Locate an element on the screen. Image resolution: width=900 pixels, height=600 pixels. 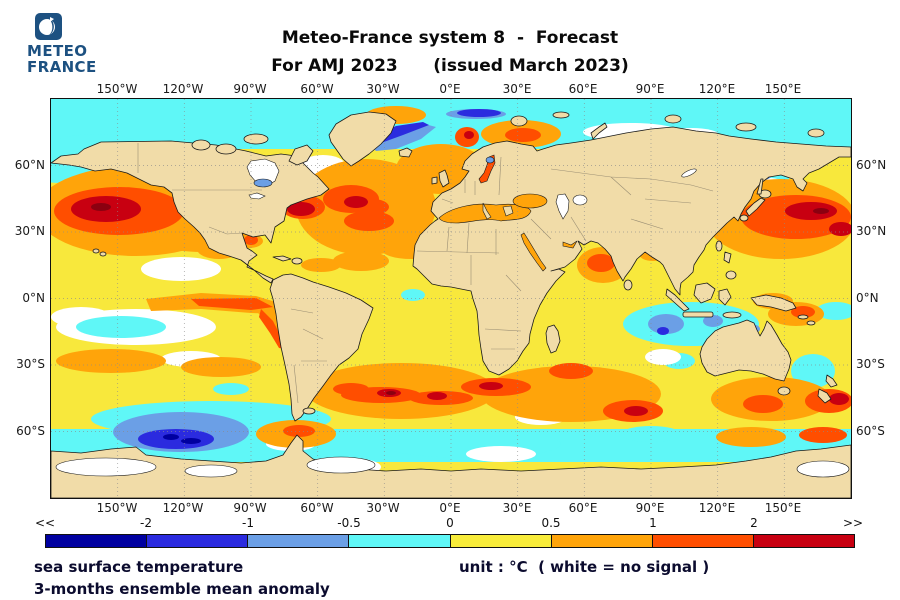
lon-tick-top: 90°E is located at coordinates (650, 89).